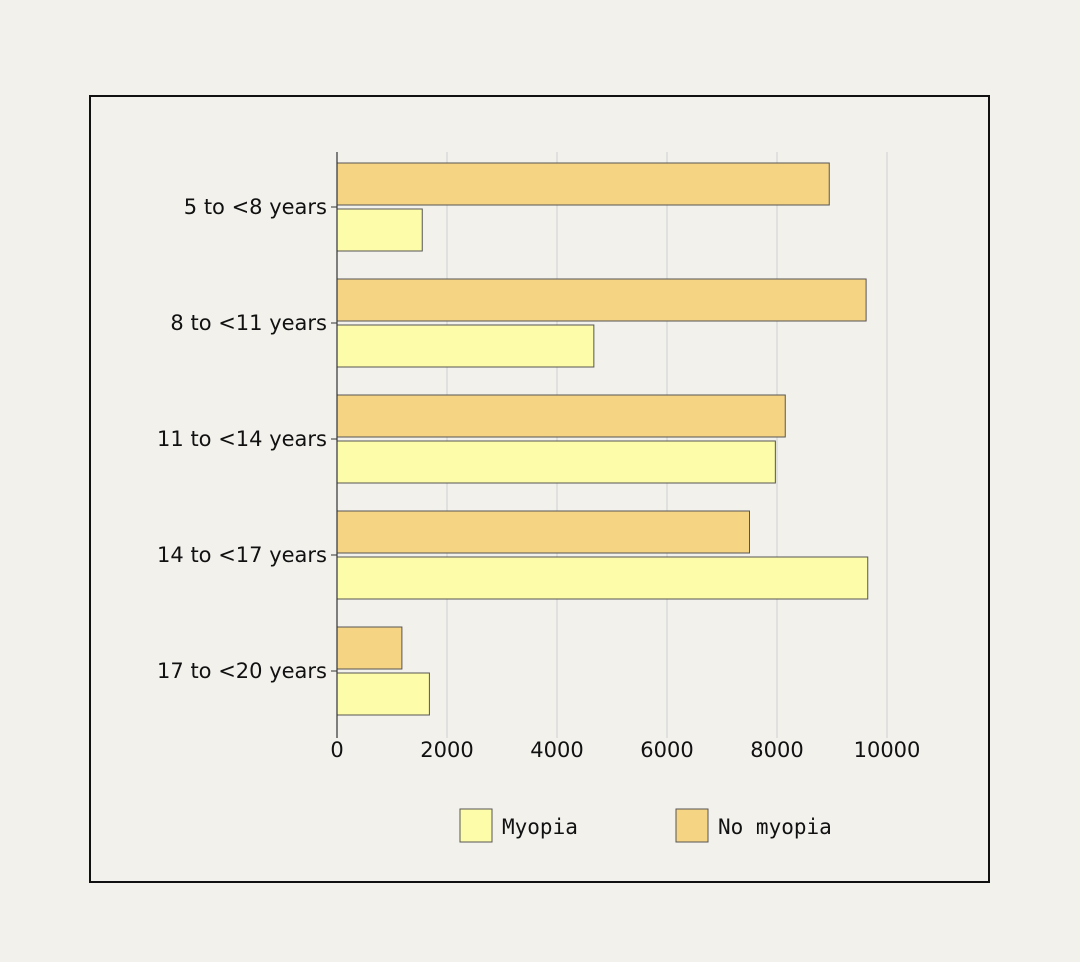 This screenshot has height=962, width=1080. Describe the element at coordinates (255, 207) in the screenshot. I see `category-label-0: 5 to <8 years` at that location.